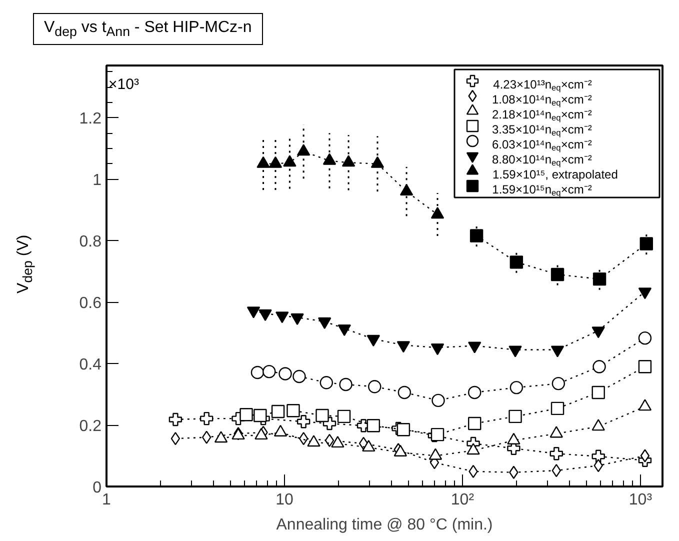 Image resolution: width=679 pixels, height=541 pixels. Describe the element at coordinates (640, 500) in the screenshot. I see `x-tick-label: 10³` at that location.